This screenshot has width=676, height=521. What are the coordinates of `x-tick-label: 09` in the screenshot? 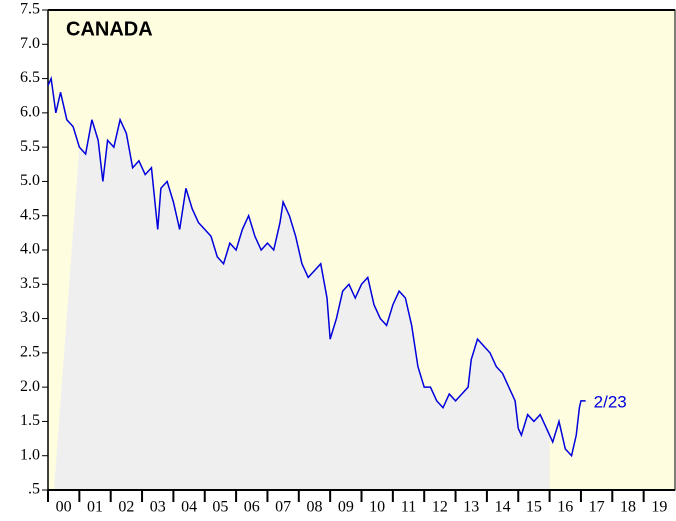 It's located at (346, 507).